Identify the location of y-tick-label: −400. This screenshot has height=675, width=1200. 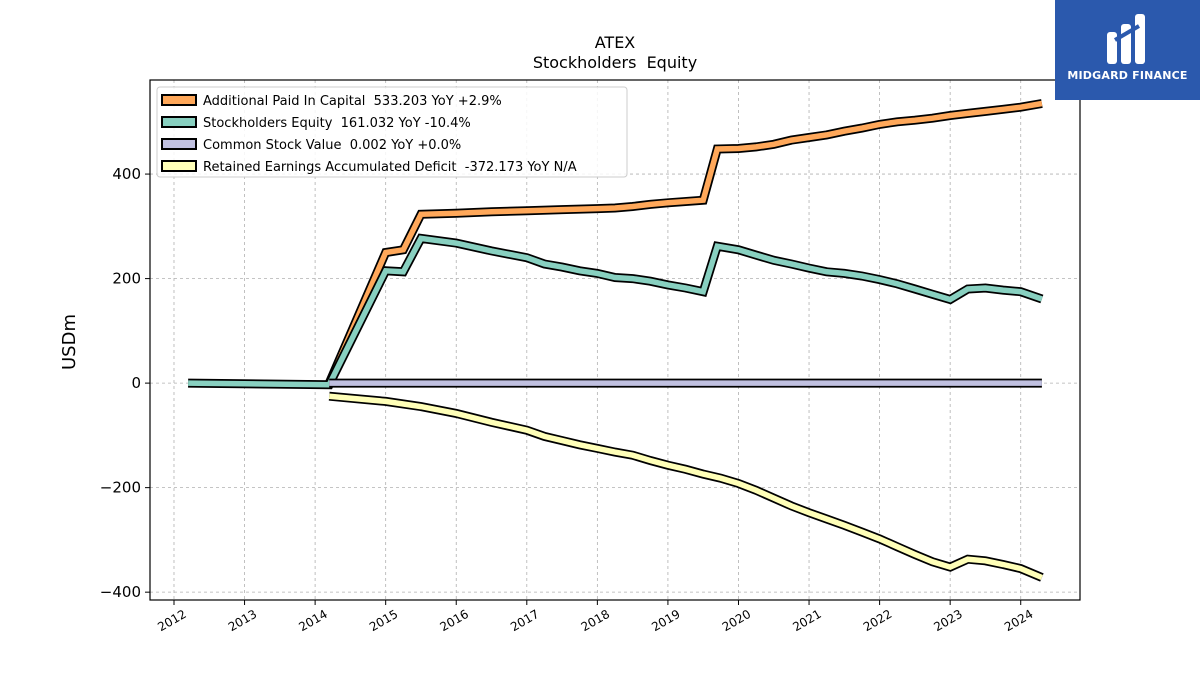
(120, 592).